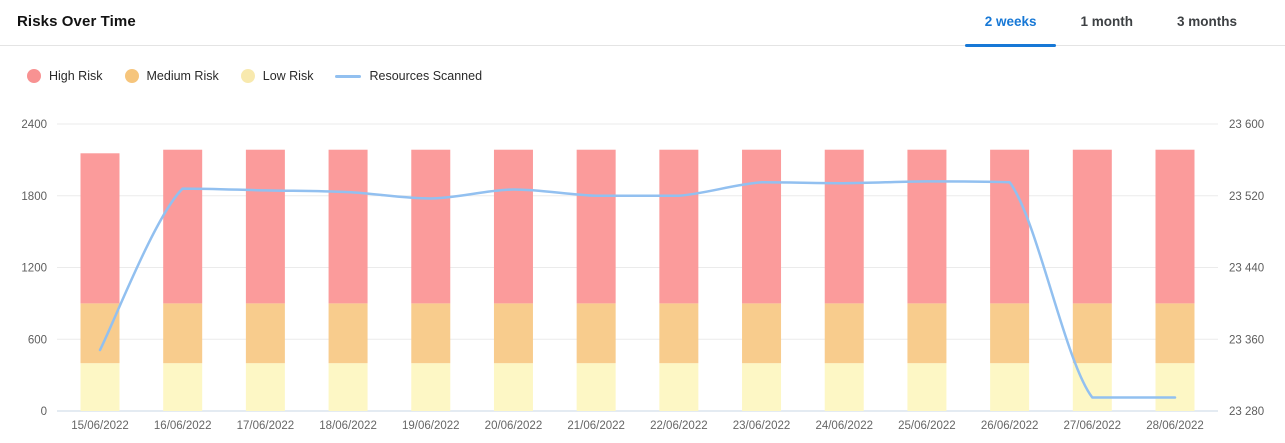 The height and width of the screenshot is (443, 1285). Describe the element at coordinates (642, 23) in the screenshot. I see `widget-header: Risks Over Time 2 weeks 1 month 3 months` at that location.